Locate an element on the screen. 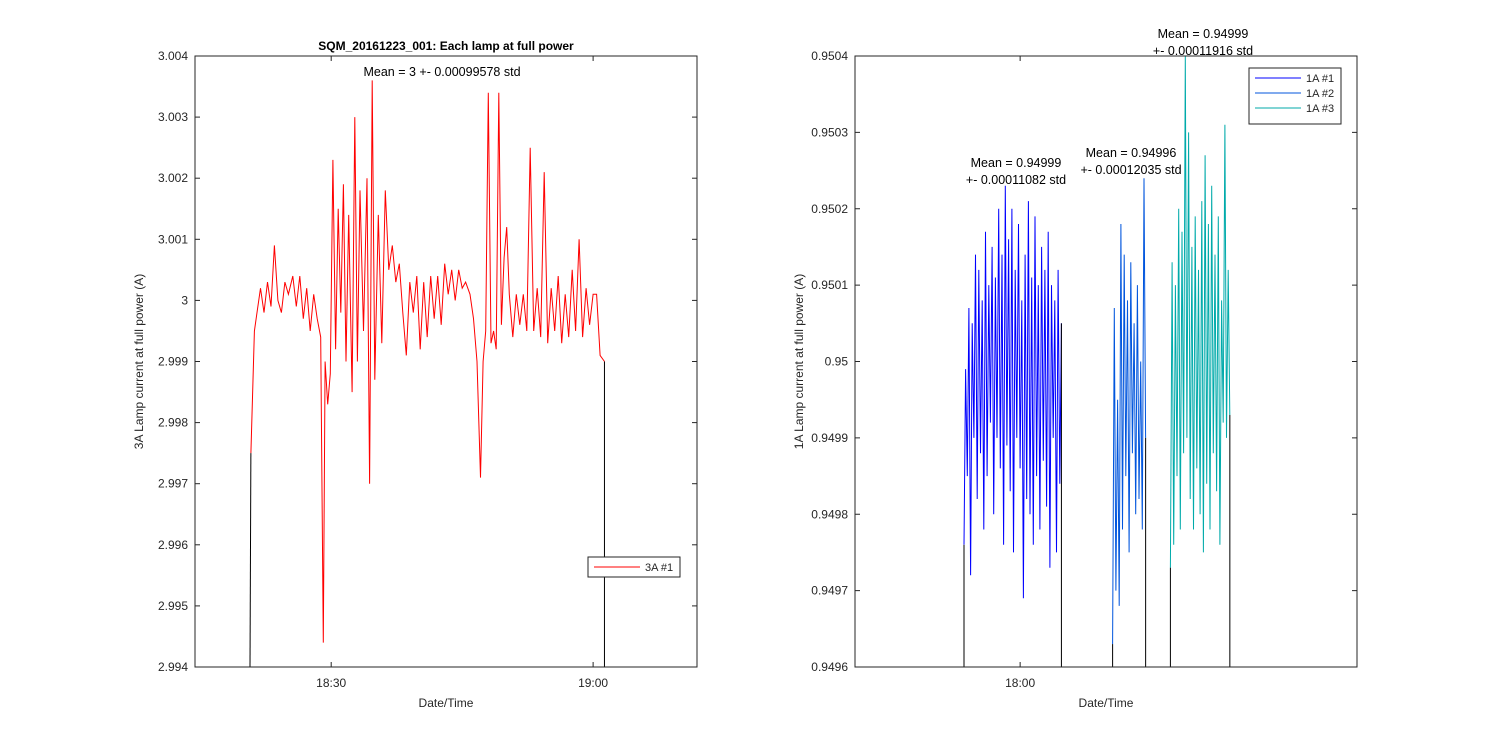  x-tick-label: 19:00 is located at coordinates (593, 683).